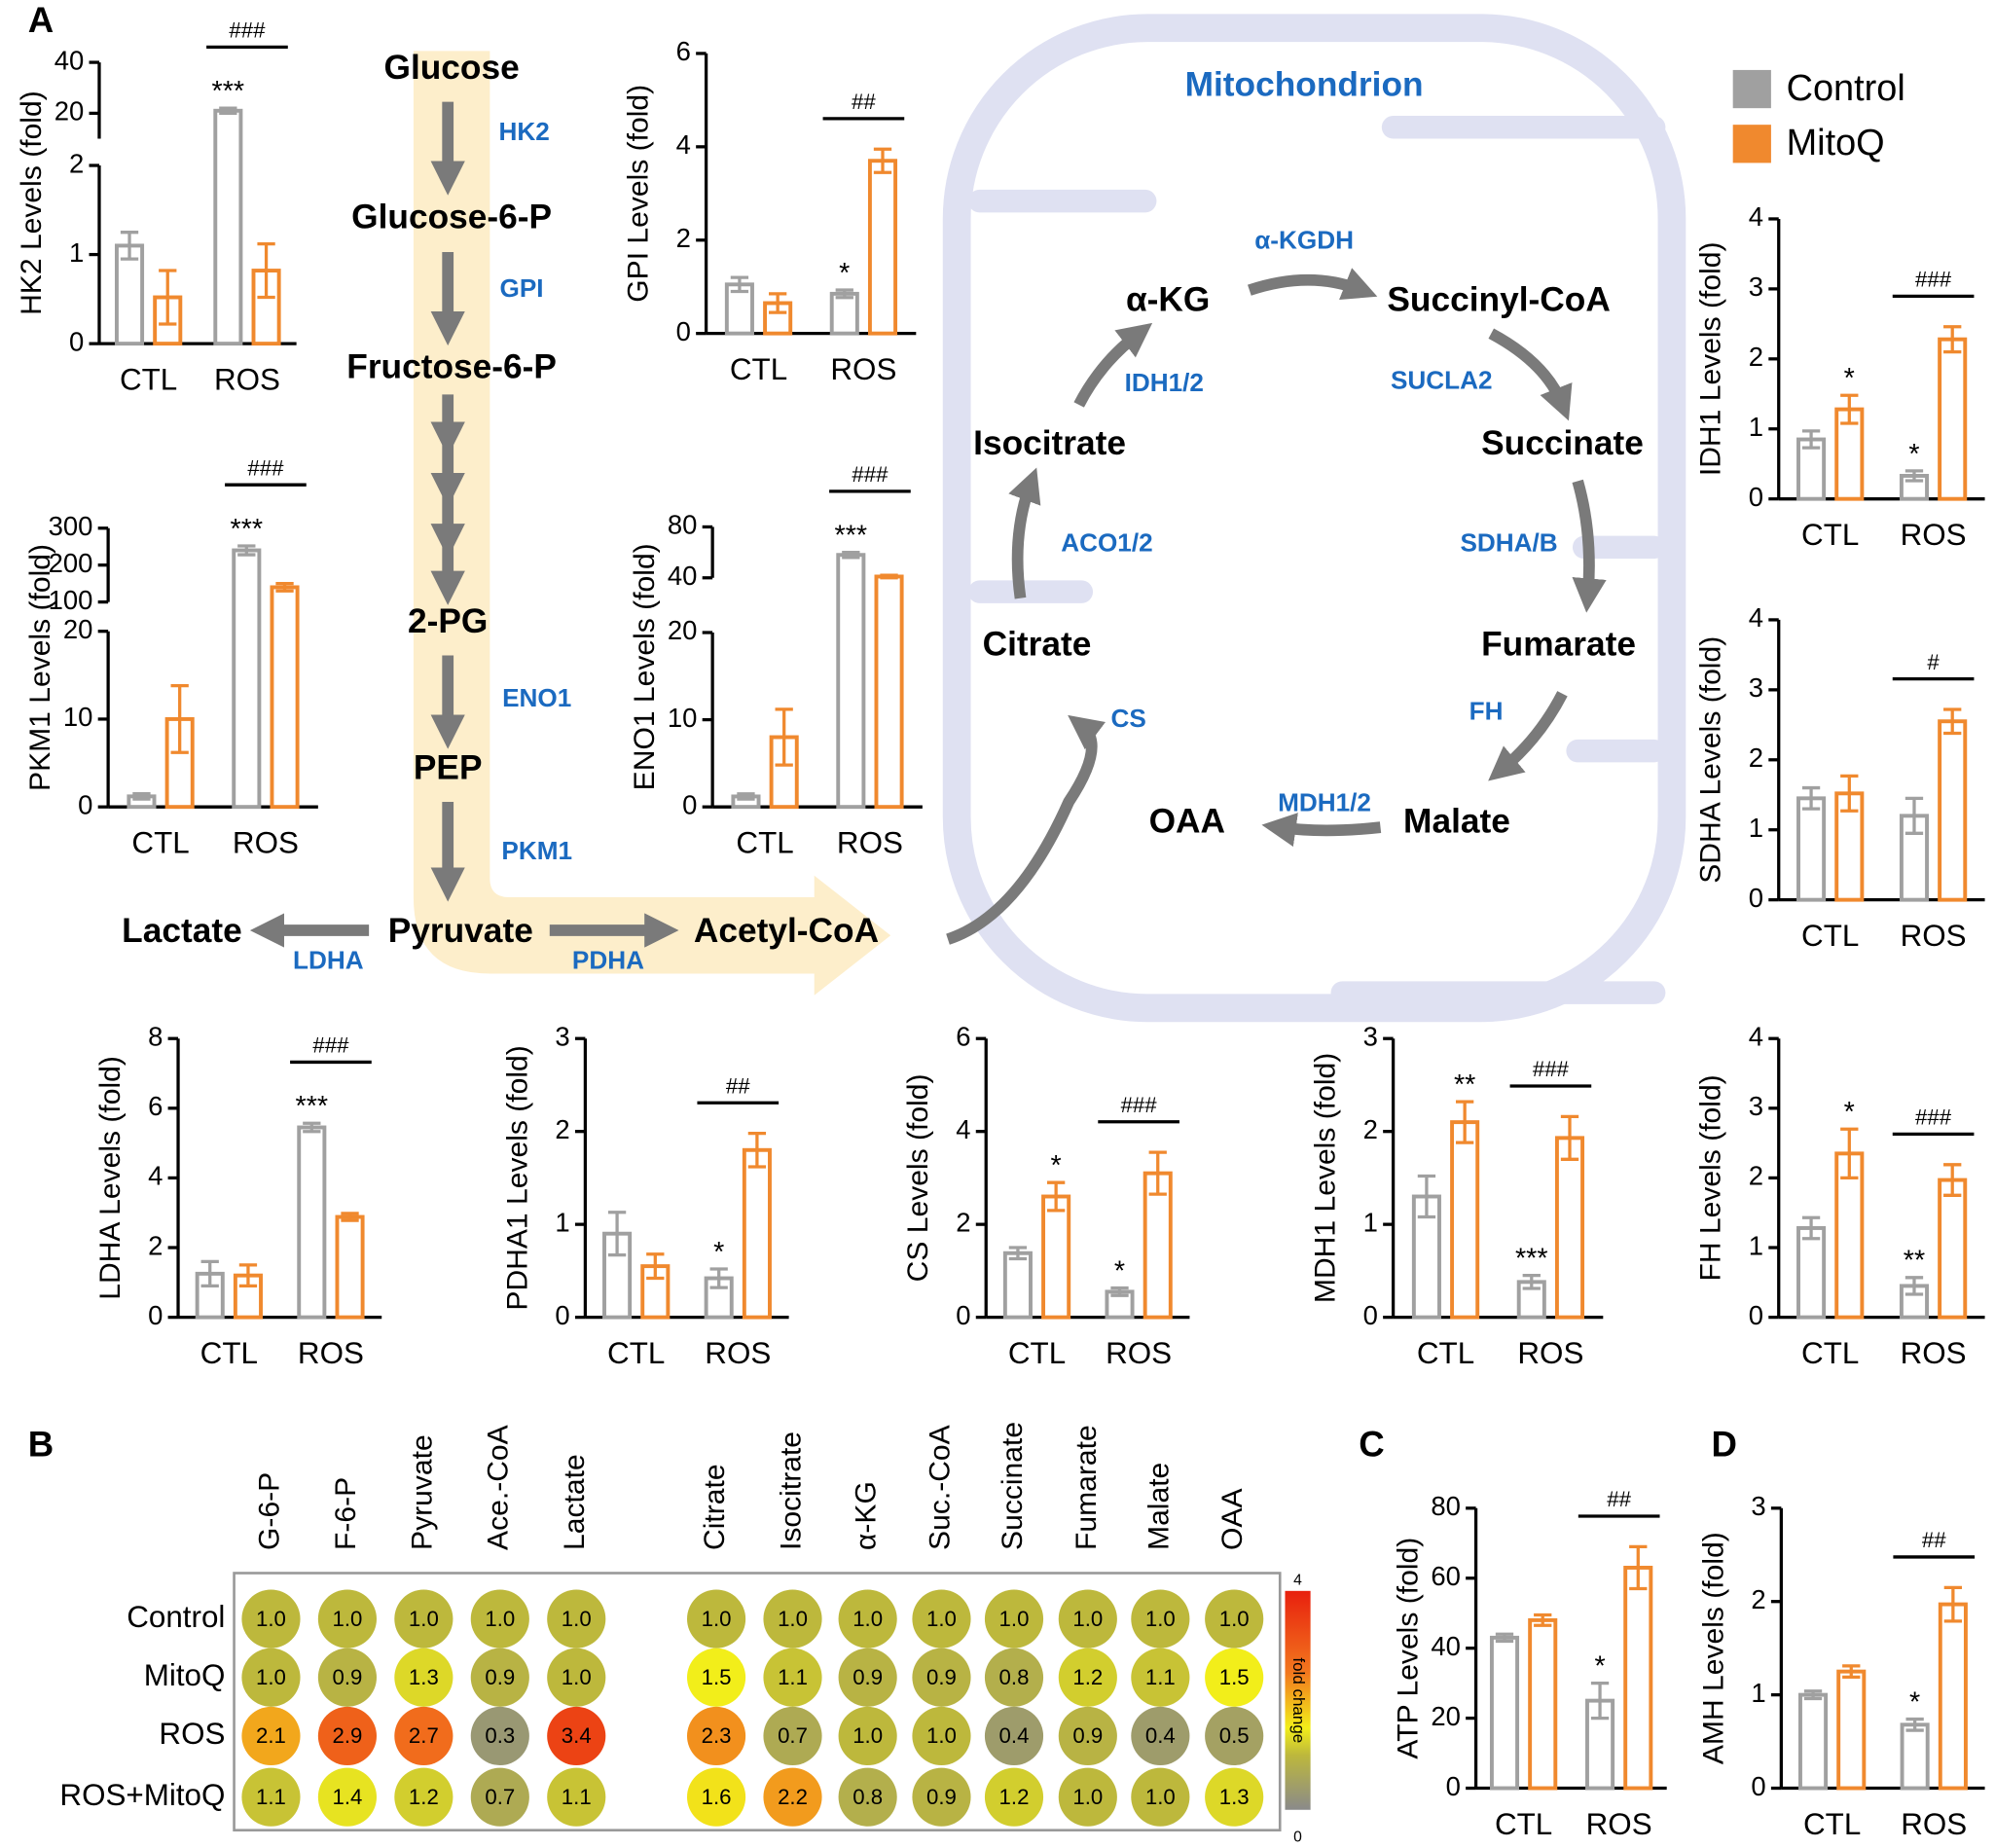 The width and height of the screenshot is (1995, 1848). I want to click on panel-letter: D, so click(1723, 1445).